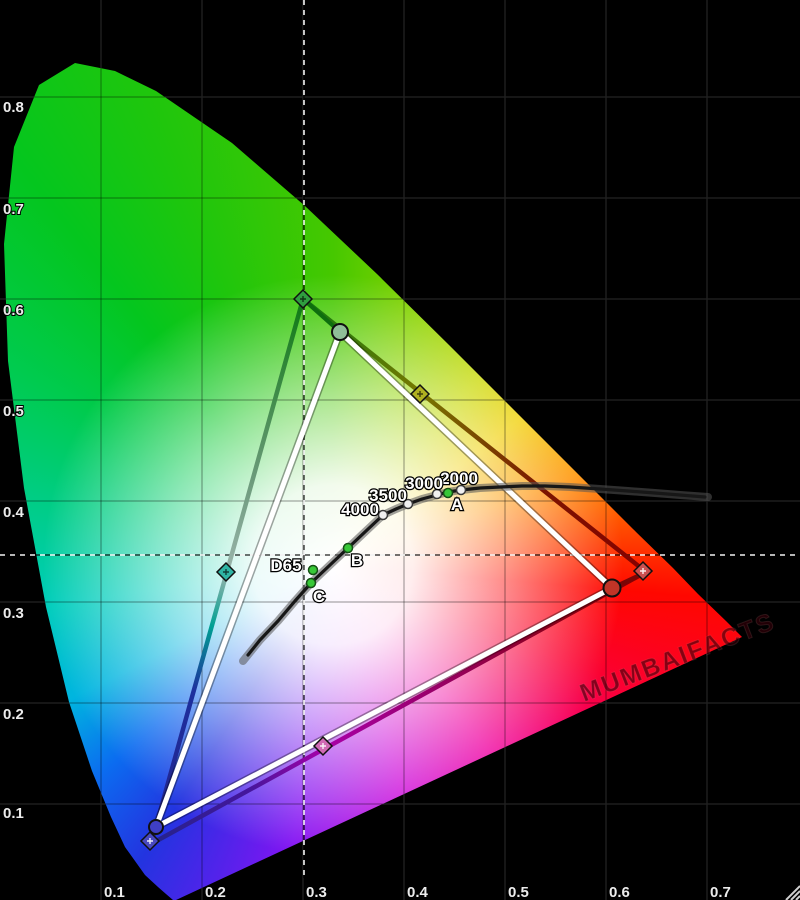 The image size is (800, 900). Describe the element at coordinates (13, 411) in the screenshot. I see `y-tick-0.5: 0.5` at that location.